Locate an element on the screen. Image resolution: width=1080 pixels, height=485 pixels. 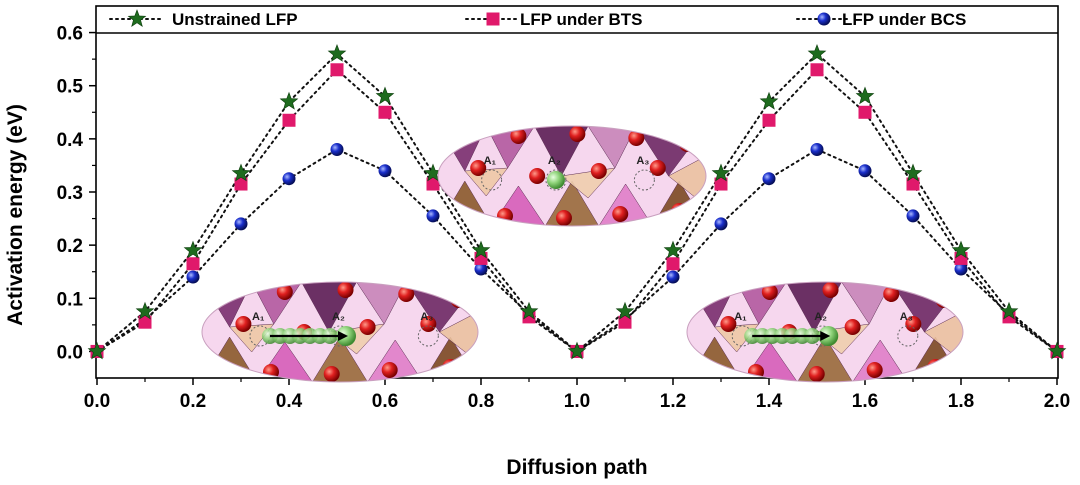
y-tick-label: 0.2 is located at coordinates (70, 246).